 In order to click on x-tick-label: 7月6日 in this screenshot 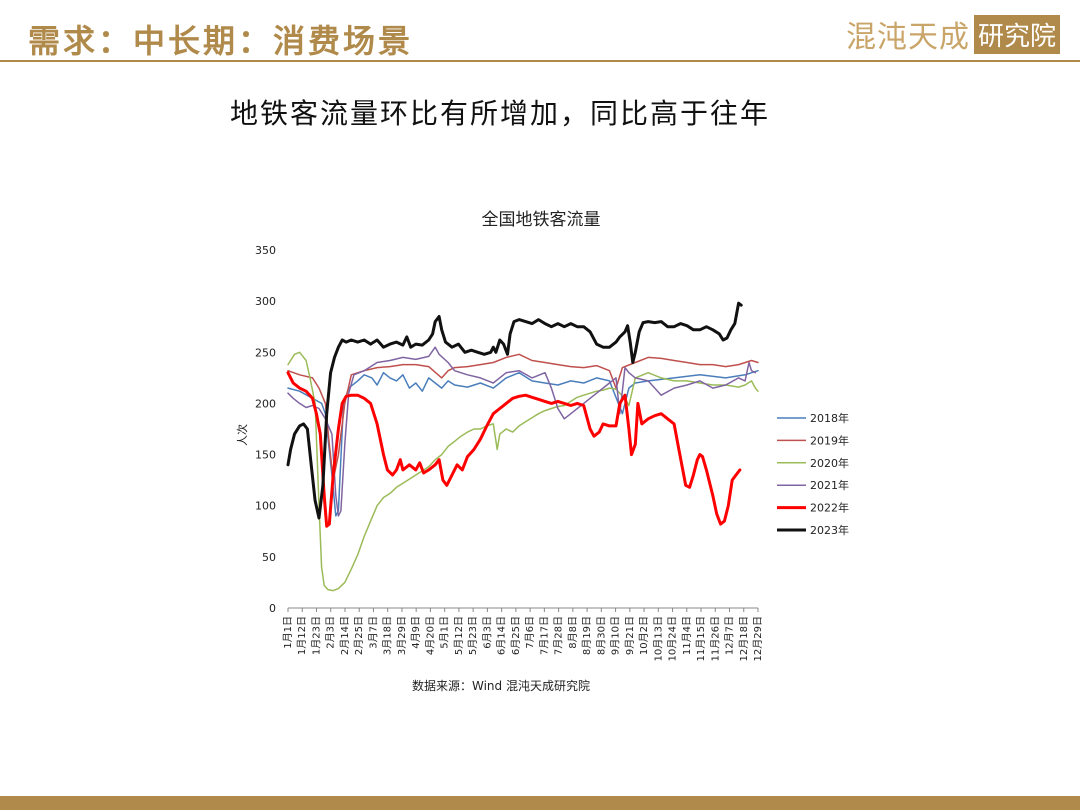, I will do `click(530, 632)`.